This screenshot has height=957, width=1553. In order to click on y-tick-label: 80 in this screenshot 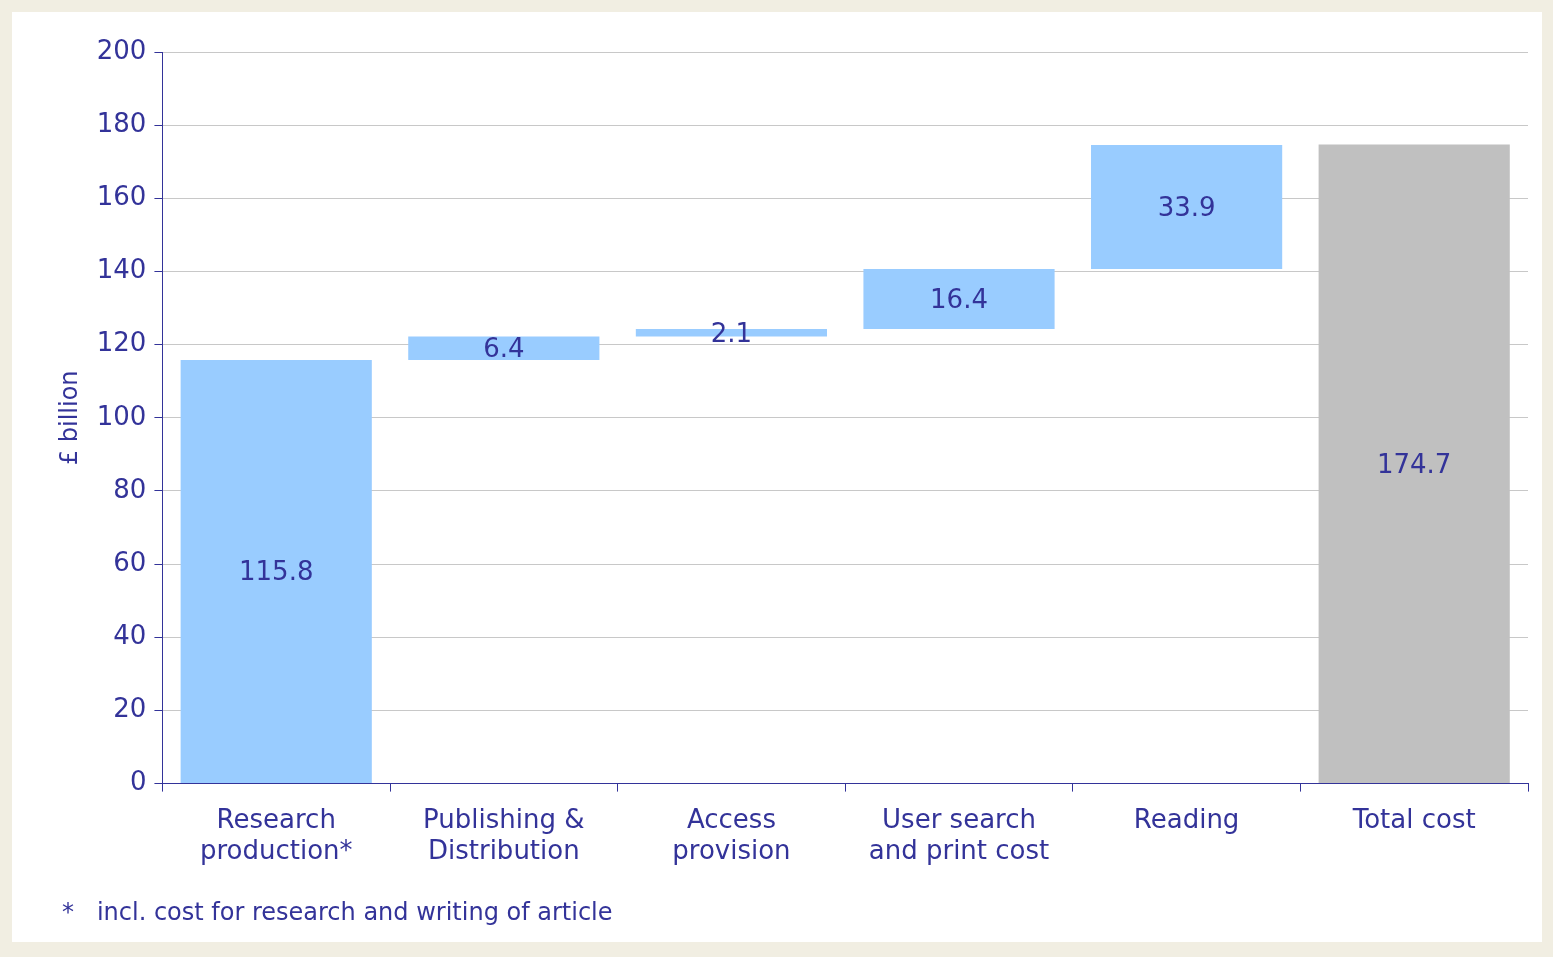, I will do `click(130, 488)`.